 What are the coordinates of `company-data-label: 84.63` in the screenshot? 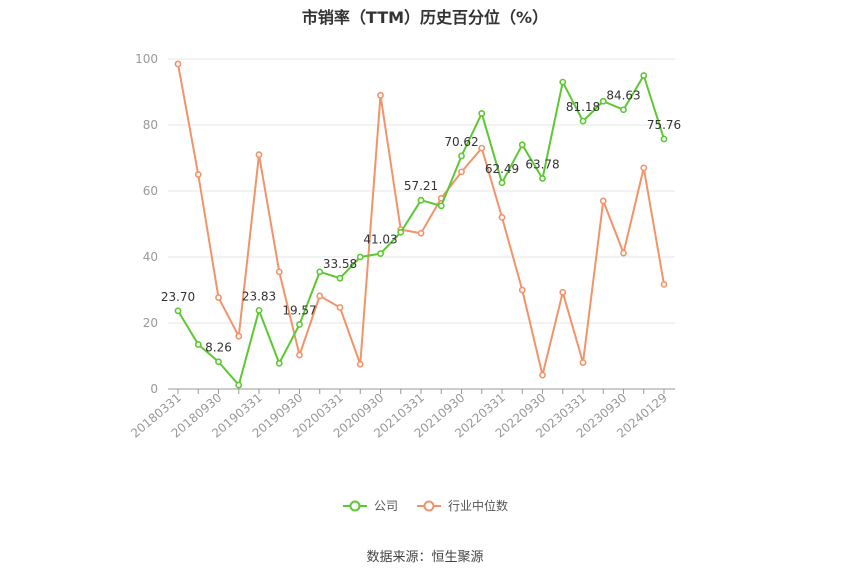 It's located at (623, 96).